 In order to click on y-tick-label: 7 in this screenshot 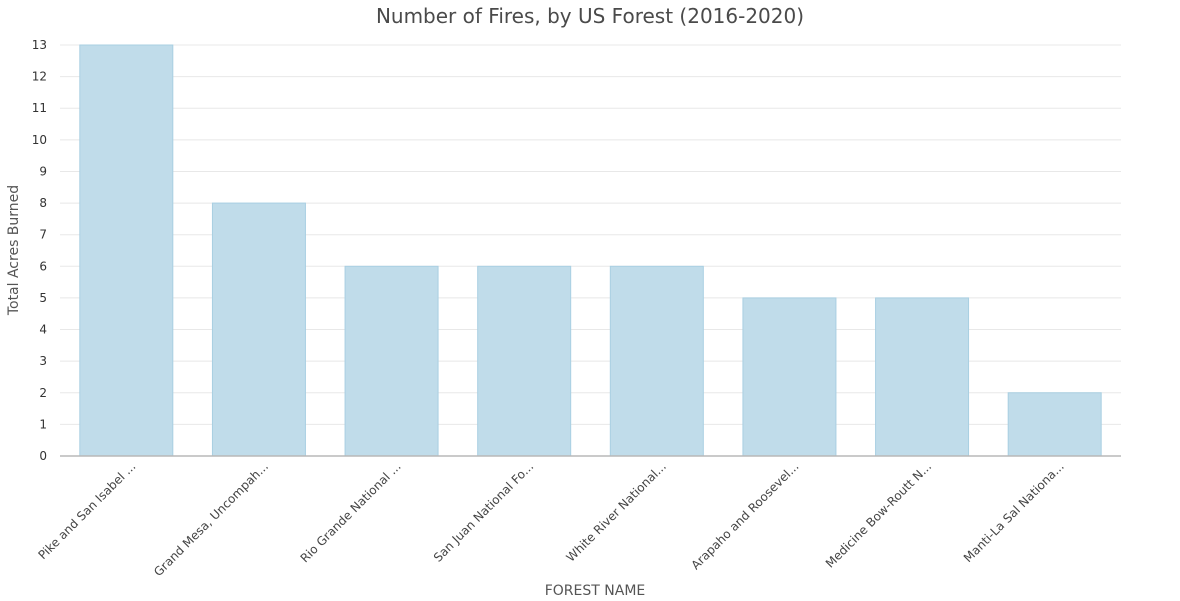, I will do `click(43, 235)`.